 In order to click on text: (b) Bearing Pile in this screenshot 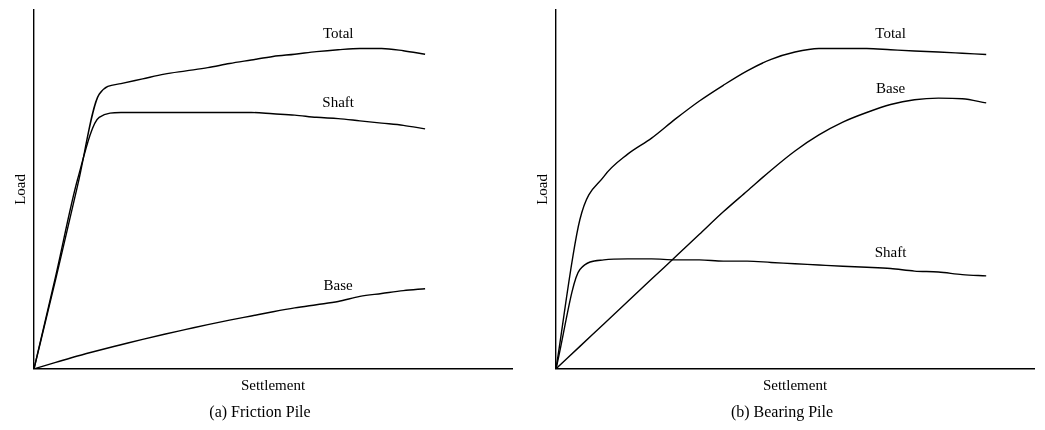, I will do `click(782, 411)`.